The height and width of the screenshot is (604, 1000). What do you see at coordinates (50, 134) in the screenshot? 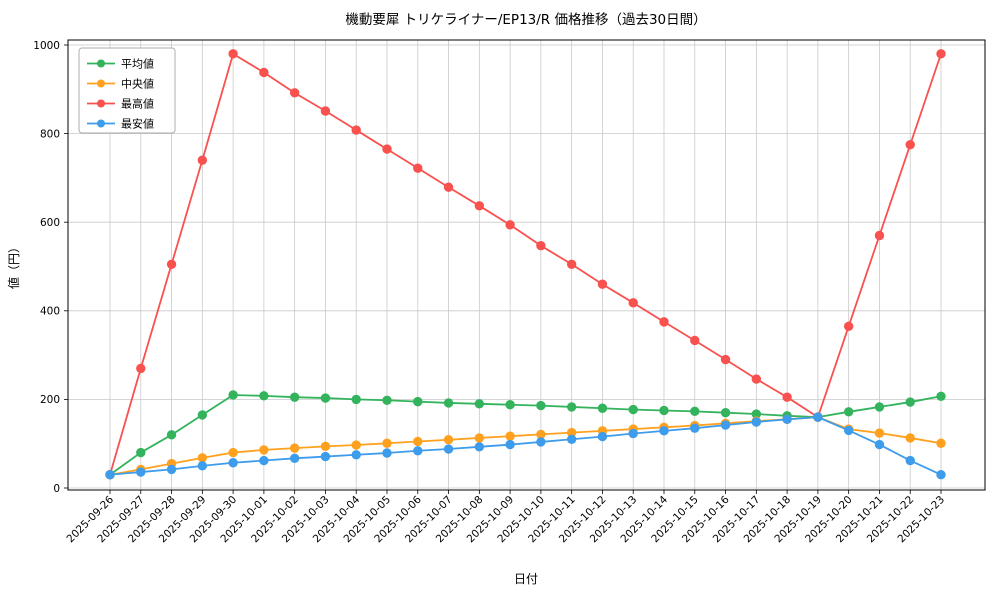
I see `y-tick-label: 800` at bounding box center [50, 134].